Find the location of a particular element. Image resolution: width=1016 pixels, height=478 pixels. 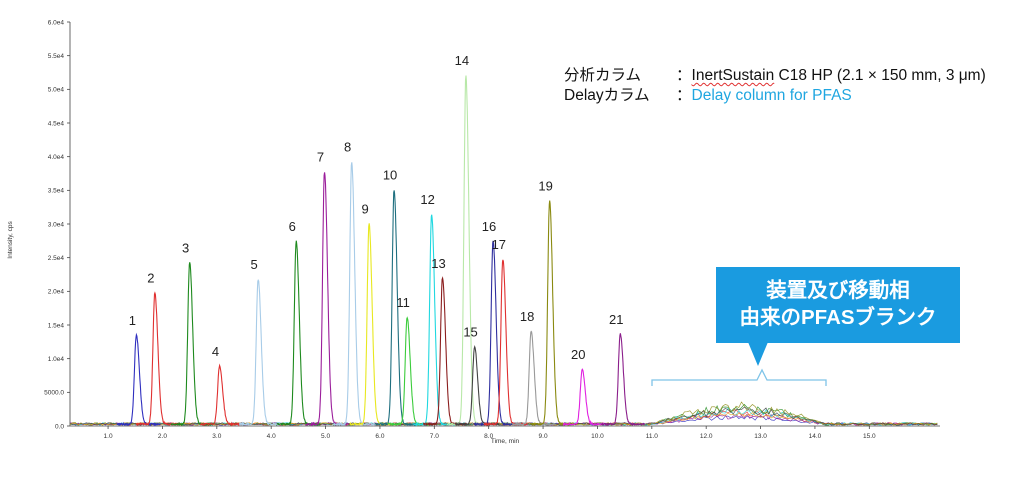

y-tick-label: 1.5e4 is located at coordinates (56, 325).